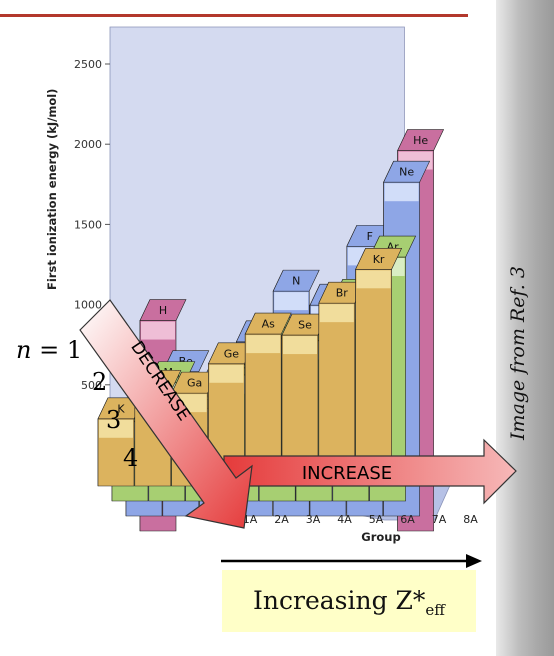  I want to click on bar-As: As, so click(268, 399).